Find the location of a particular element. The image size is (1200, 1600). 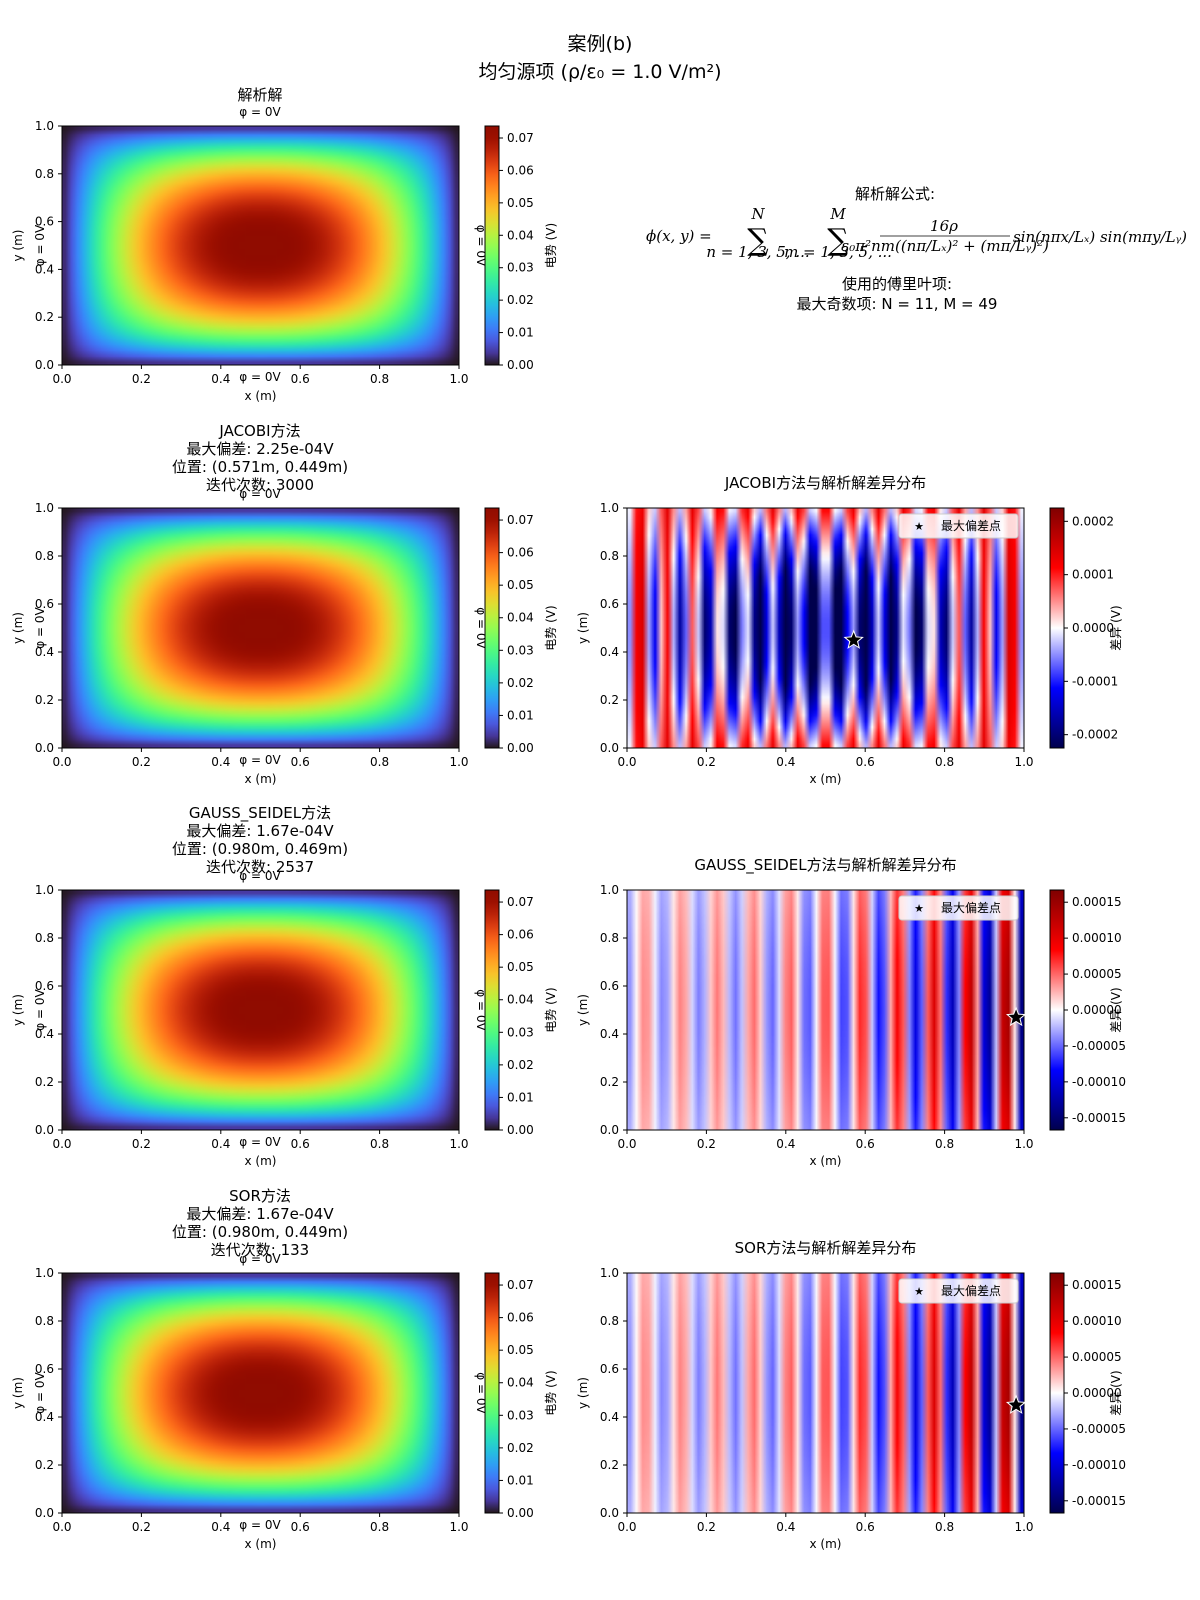

colorbar-tick-label: 0.00005 is located at coordinates (1097, 1357).